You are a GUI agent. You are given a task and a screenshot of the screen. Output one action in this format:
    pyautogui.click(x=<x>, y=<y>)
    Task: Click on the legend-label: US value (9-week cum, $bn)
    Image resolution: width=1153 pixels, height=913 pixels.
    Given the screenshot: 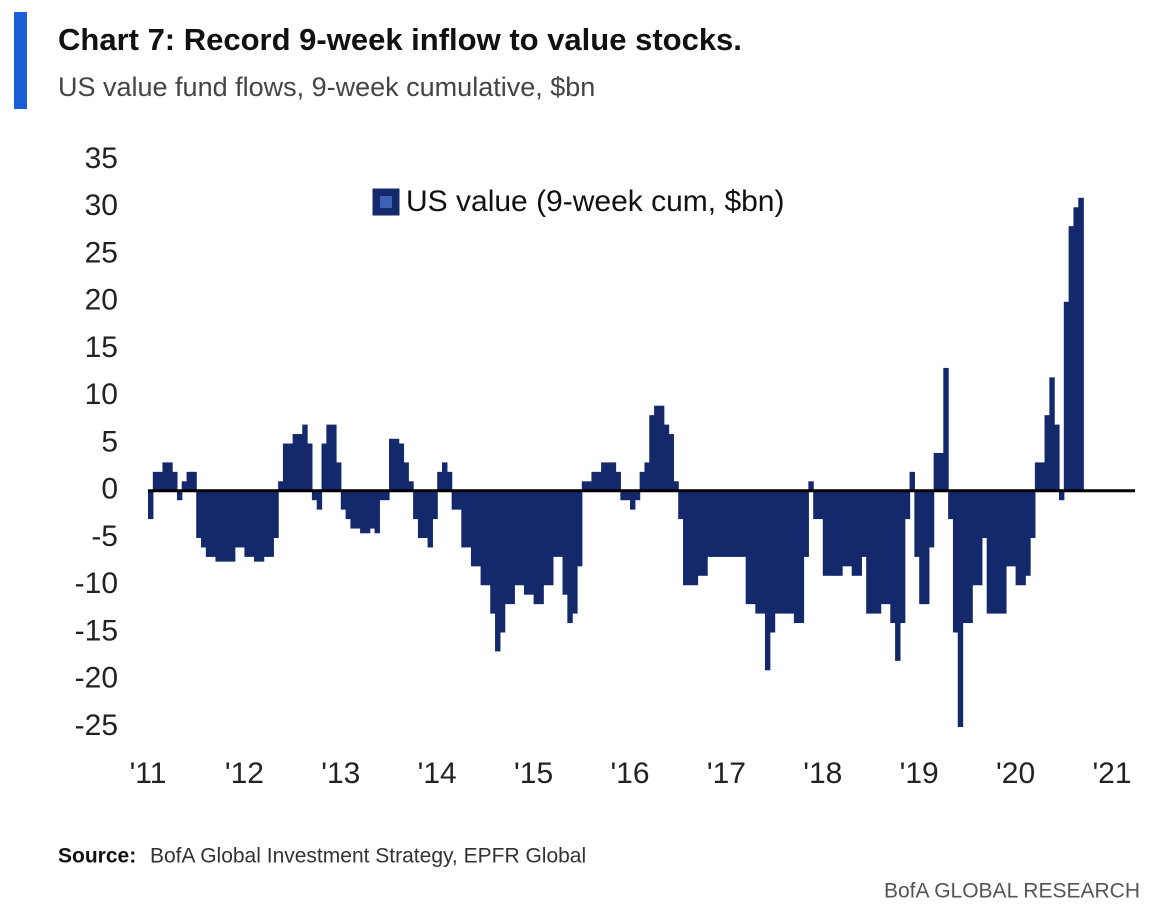 What is the action you would take?
    pyautogui.click(x=595, y=201)
    